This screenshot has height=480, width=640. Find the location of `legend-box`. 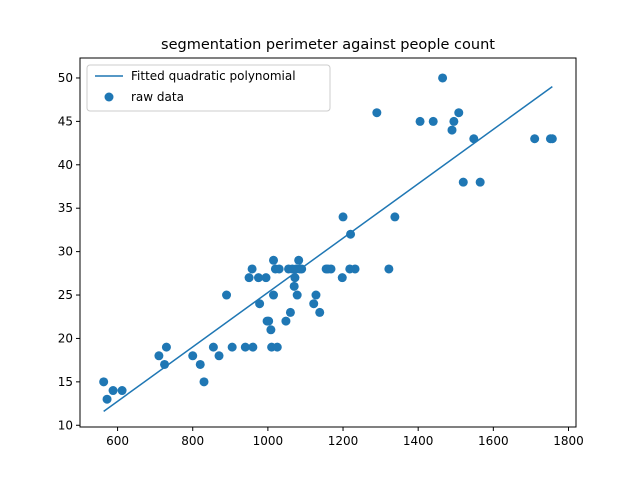

legend-box is located at coordinates (208, 88).